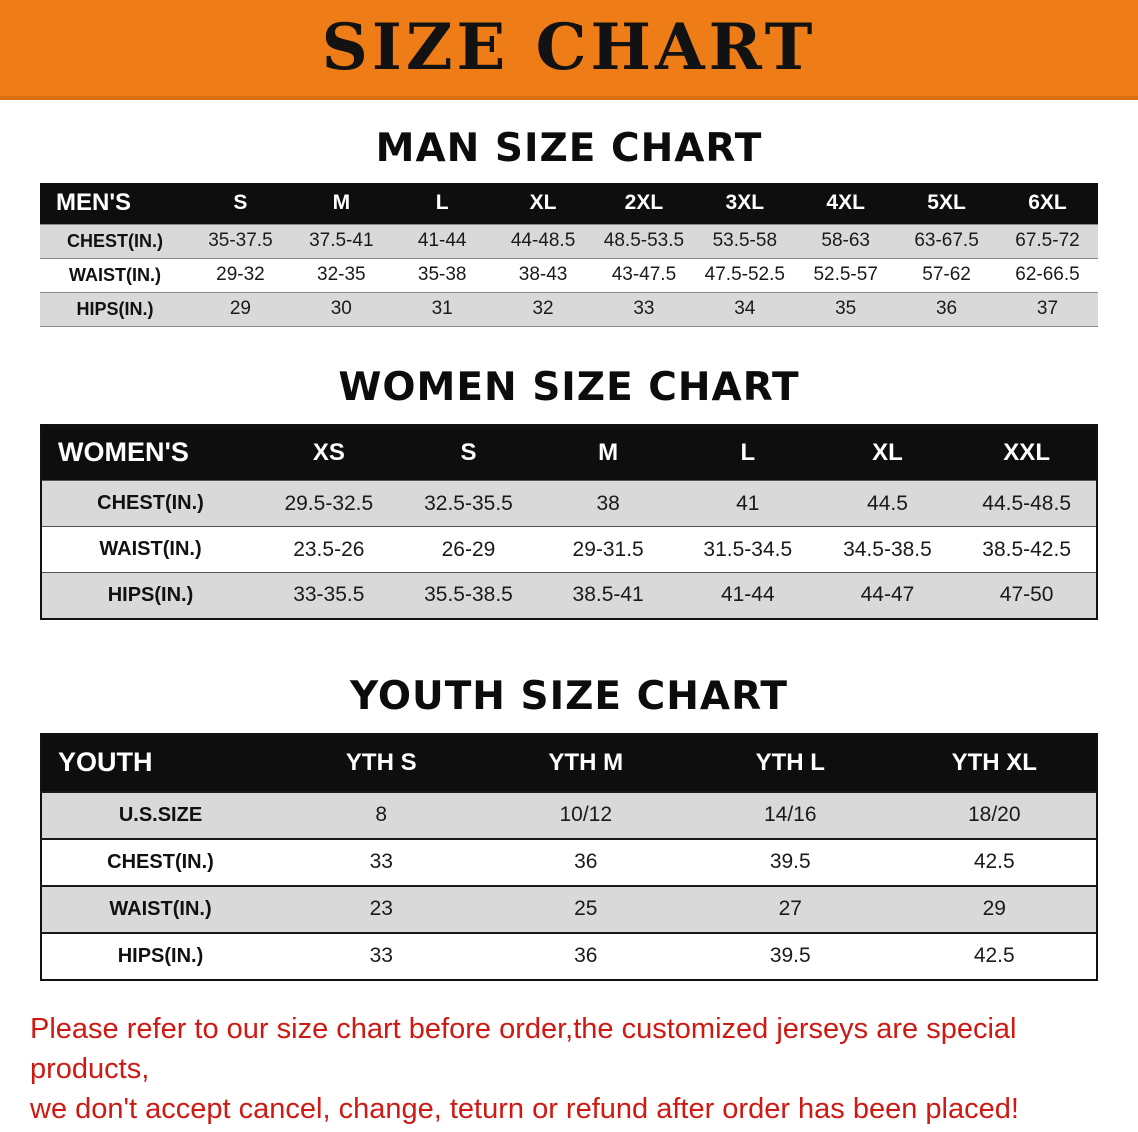 Image resolution: width=1138 pixels, height=1132 pixels. What do you see at coordinates (543, 240) in the screenshot?
I see `size-value-cell: 44-48.5` at bounding box center [543, 240].